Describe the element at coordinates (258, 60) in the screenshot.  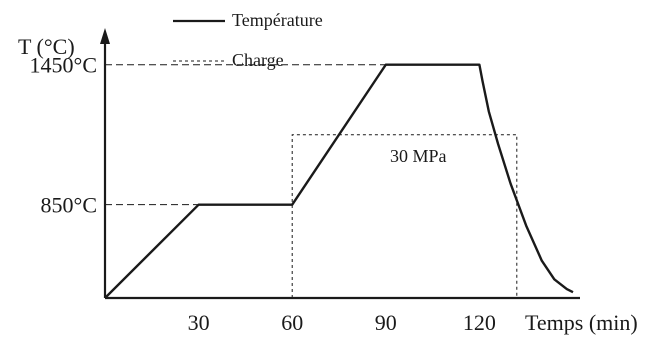
I see `legend-label-charge: Charge` at that location.